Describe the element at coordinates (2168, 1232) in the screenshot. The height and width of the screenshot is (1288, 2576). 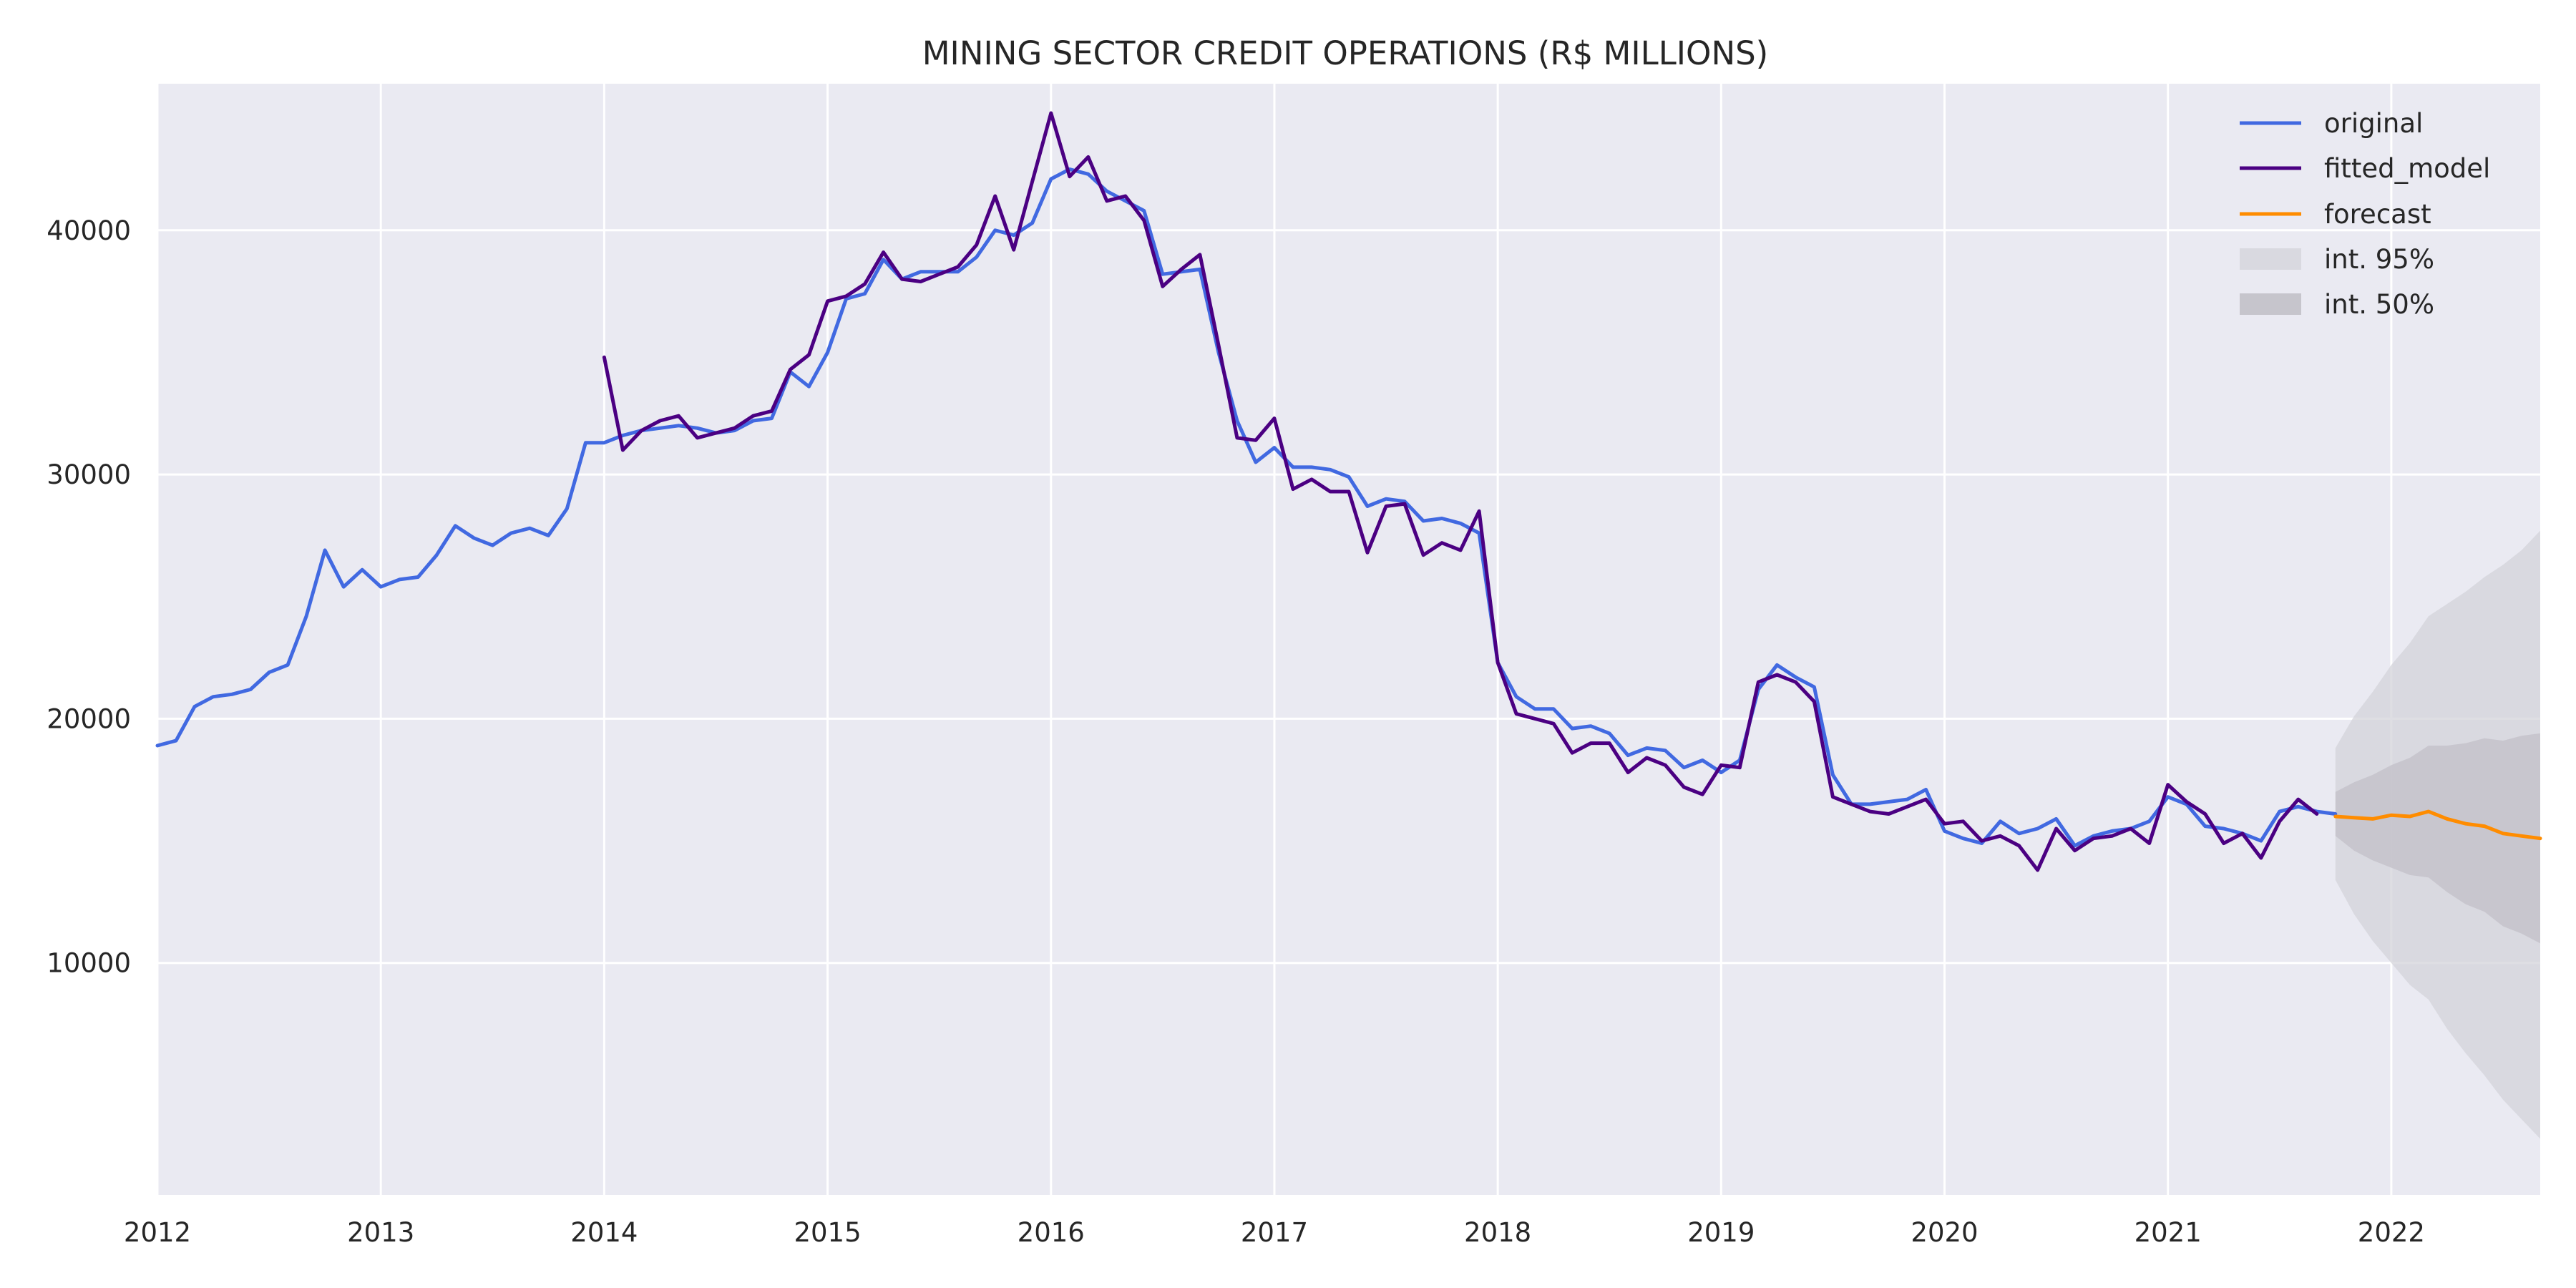
I see `x-tick-label: 2021` at that location.